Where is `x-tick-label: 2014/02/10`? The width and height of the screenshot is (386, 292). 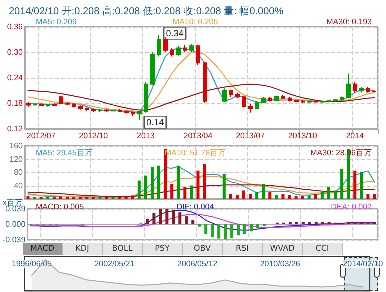
x-tick-label: 2014/02/10 is located at coordinates (363, 264).